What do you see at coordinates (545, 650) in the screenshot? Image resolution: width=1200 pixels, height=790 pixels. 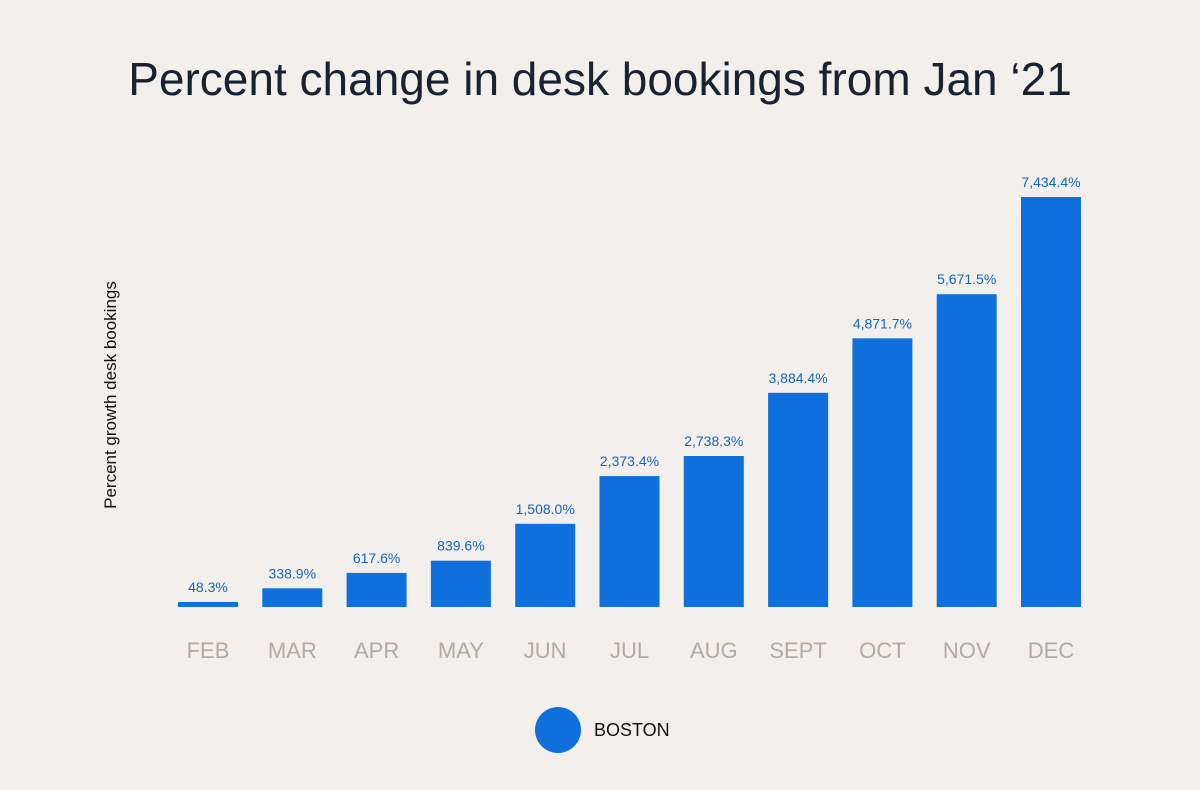 I see `x-tick-jun: JUN` at bounding box center [545, 650].